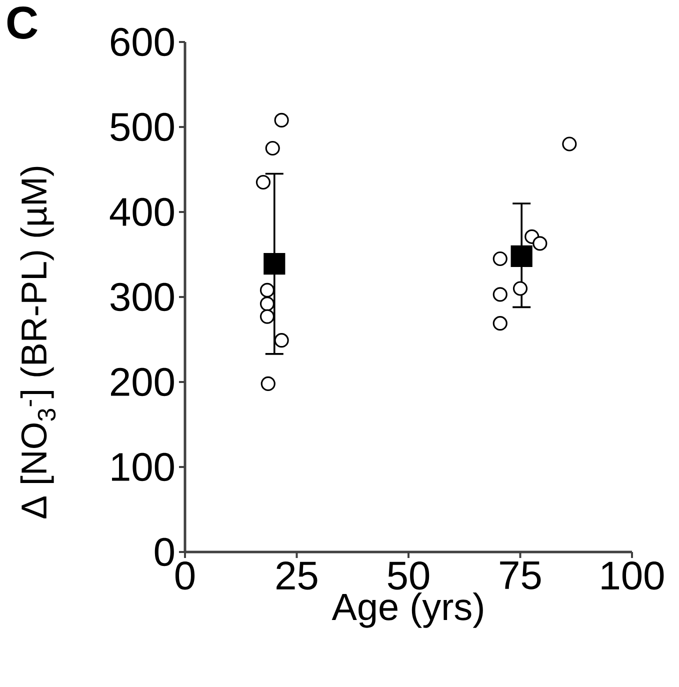  I want to click on x-tick-label: 0, so click(185, 576).